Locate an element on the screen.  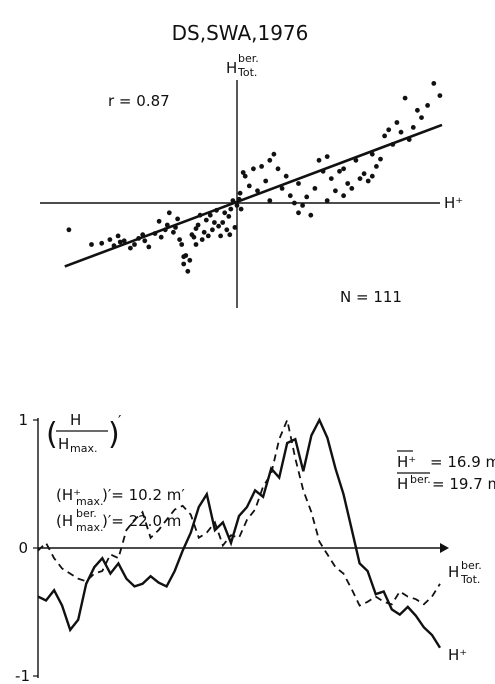
y-label-prime: ′ is located at coordinates (120, 421).